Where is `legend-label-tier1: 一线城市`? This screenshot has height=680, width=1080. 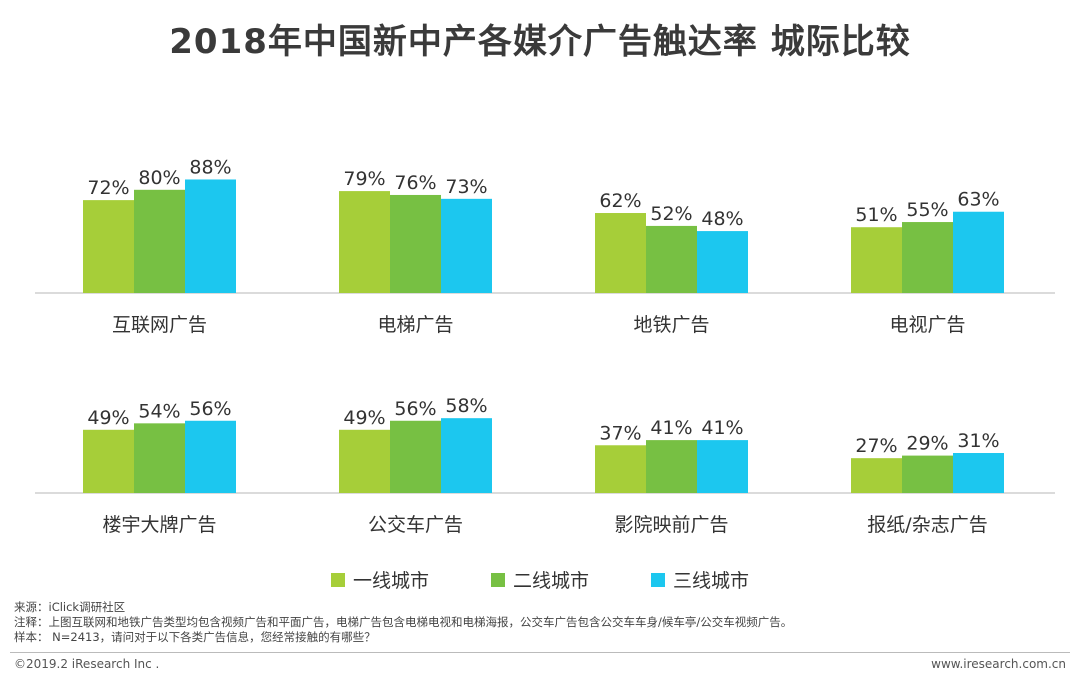 legend-label-tier1: 一线城市 is located at coordinates (390, 581).